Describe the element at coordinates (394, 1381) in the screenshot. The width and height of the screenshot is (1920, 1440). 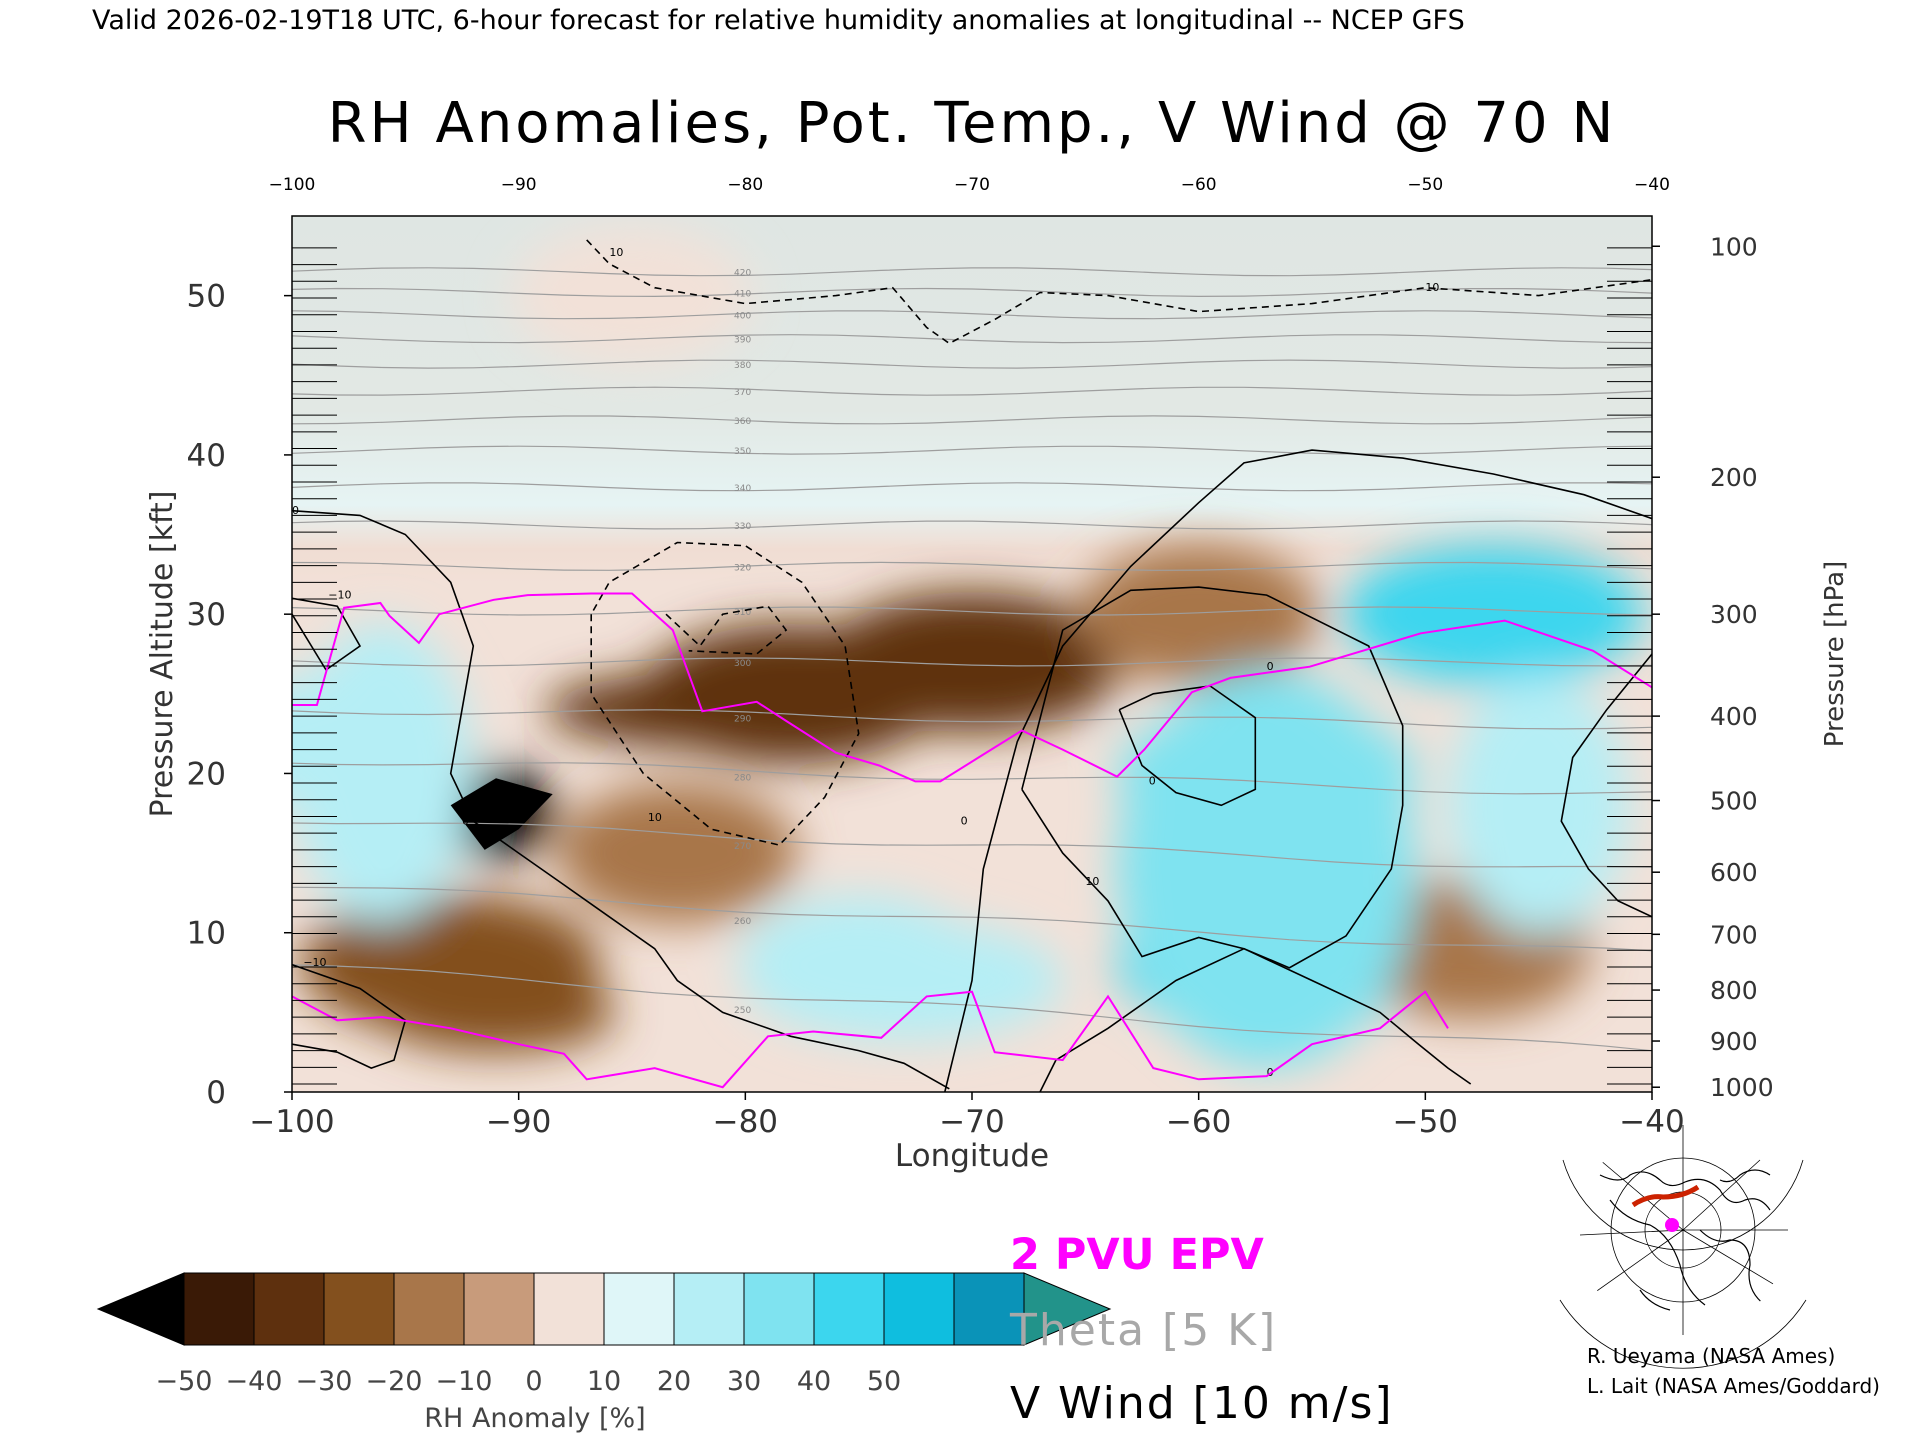
I see `colorbar-tick-label: −20` at that location.